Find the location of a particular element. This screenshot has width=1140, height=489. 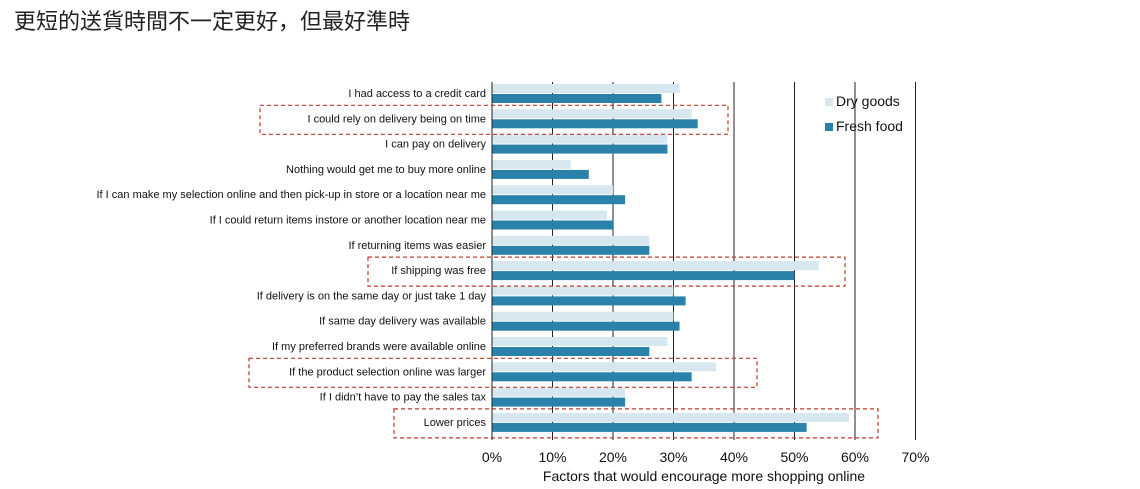

category-label: I had access to a credit card is located at coordinates (417, 94).